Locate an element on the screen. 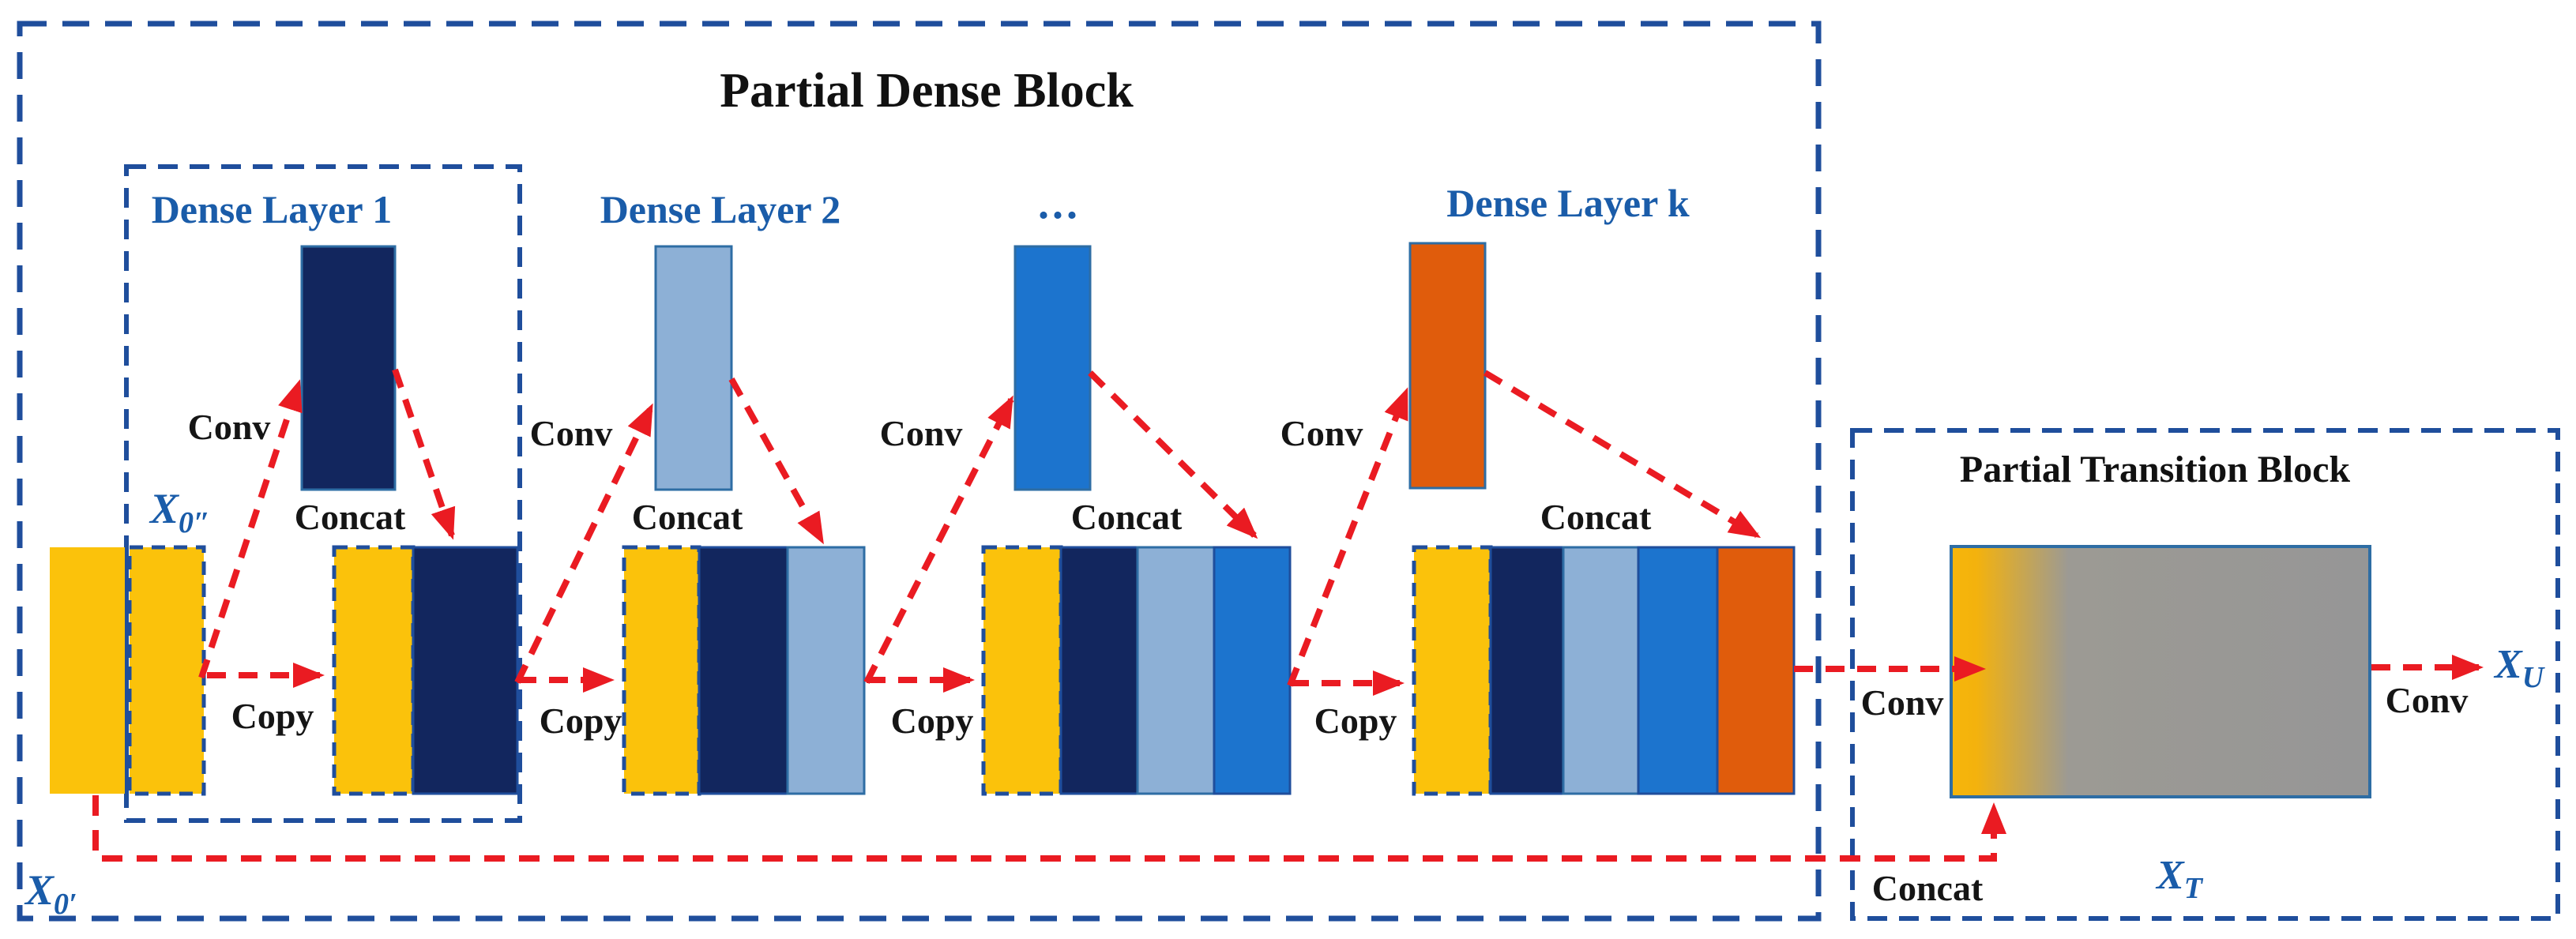 Image resolution: width=2576 pixels, height=939 pixels. stage-e-lightblue-column is located at coordinates (1601, 670).